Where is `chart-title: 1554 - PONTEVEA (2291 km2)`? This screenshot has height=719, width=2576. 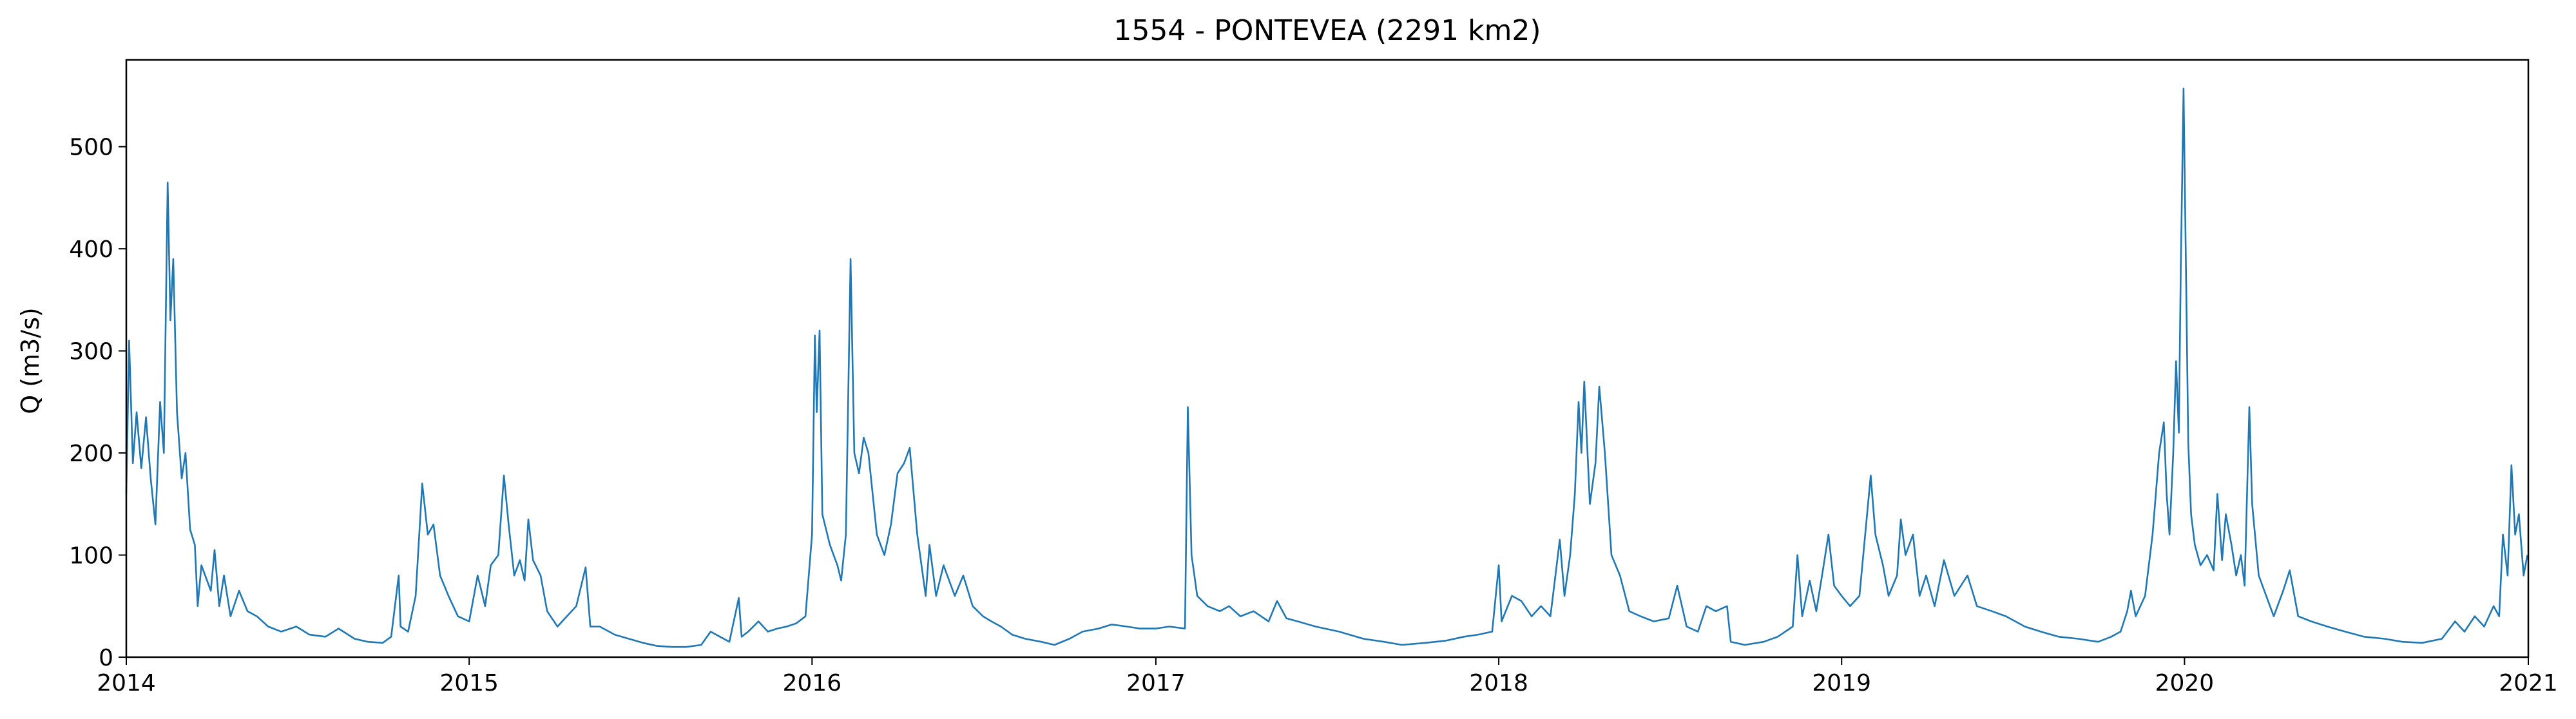
chart-title: 1554 - PONTEVEA (2291 km2) is located at coordinates (1327, 30).